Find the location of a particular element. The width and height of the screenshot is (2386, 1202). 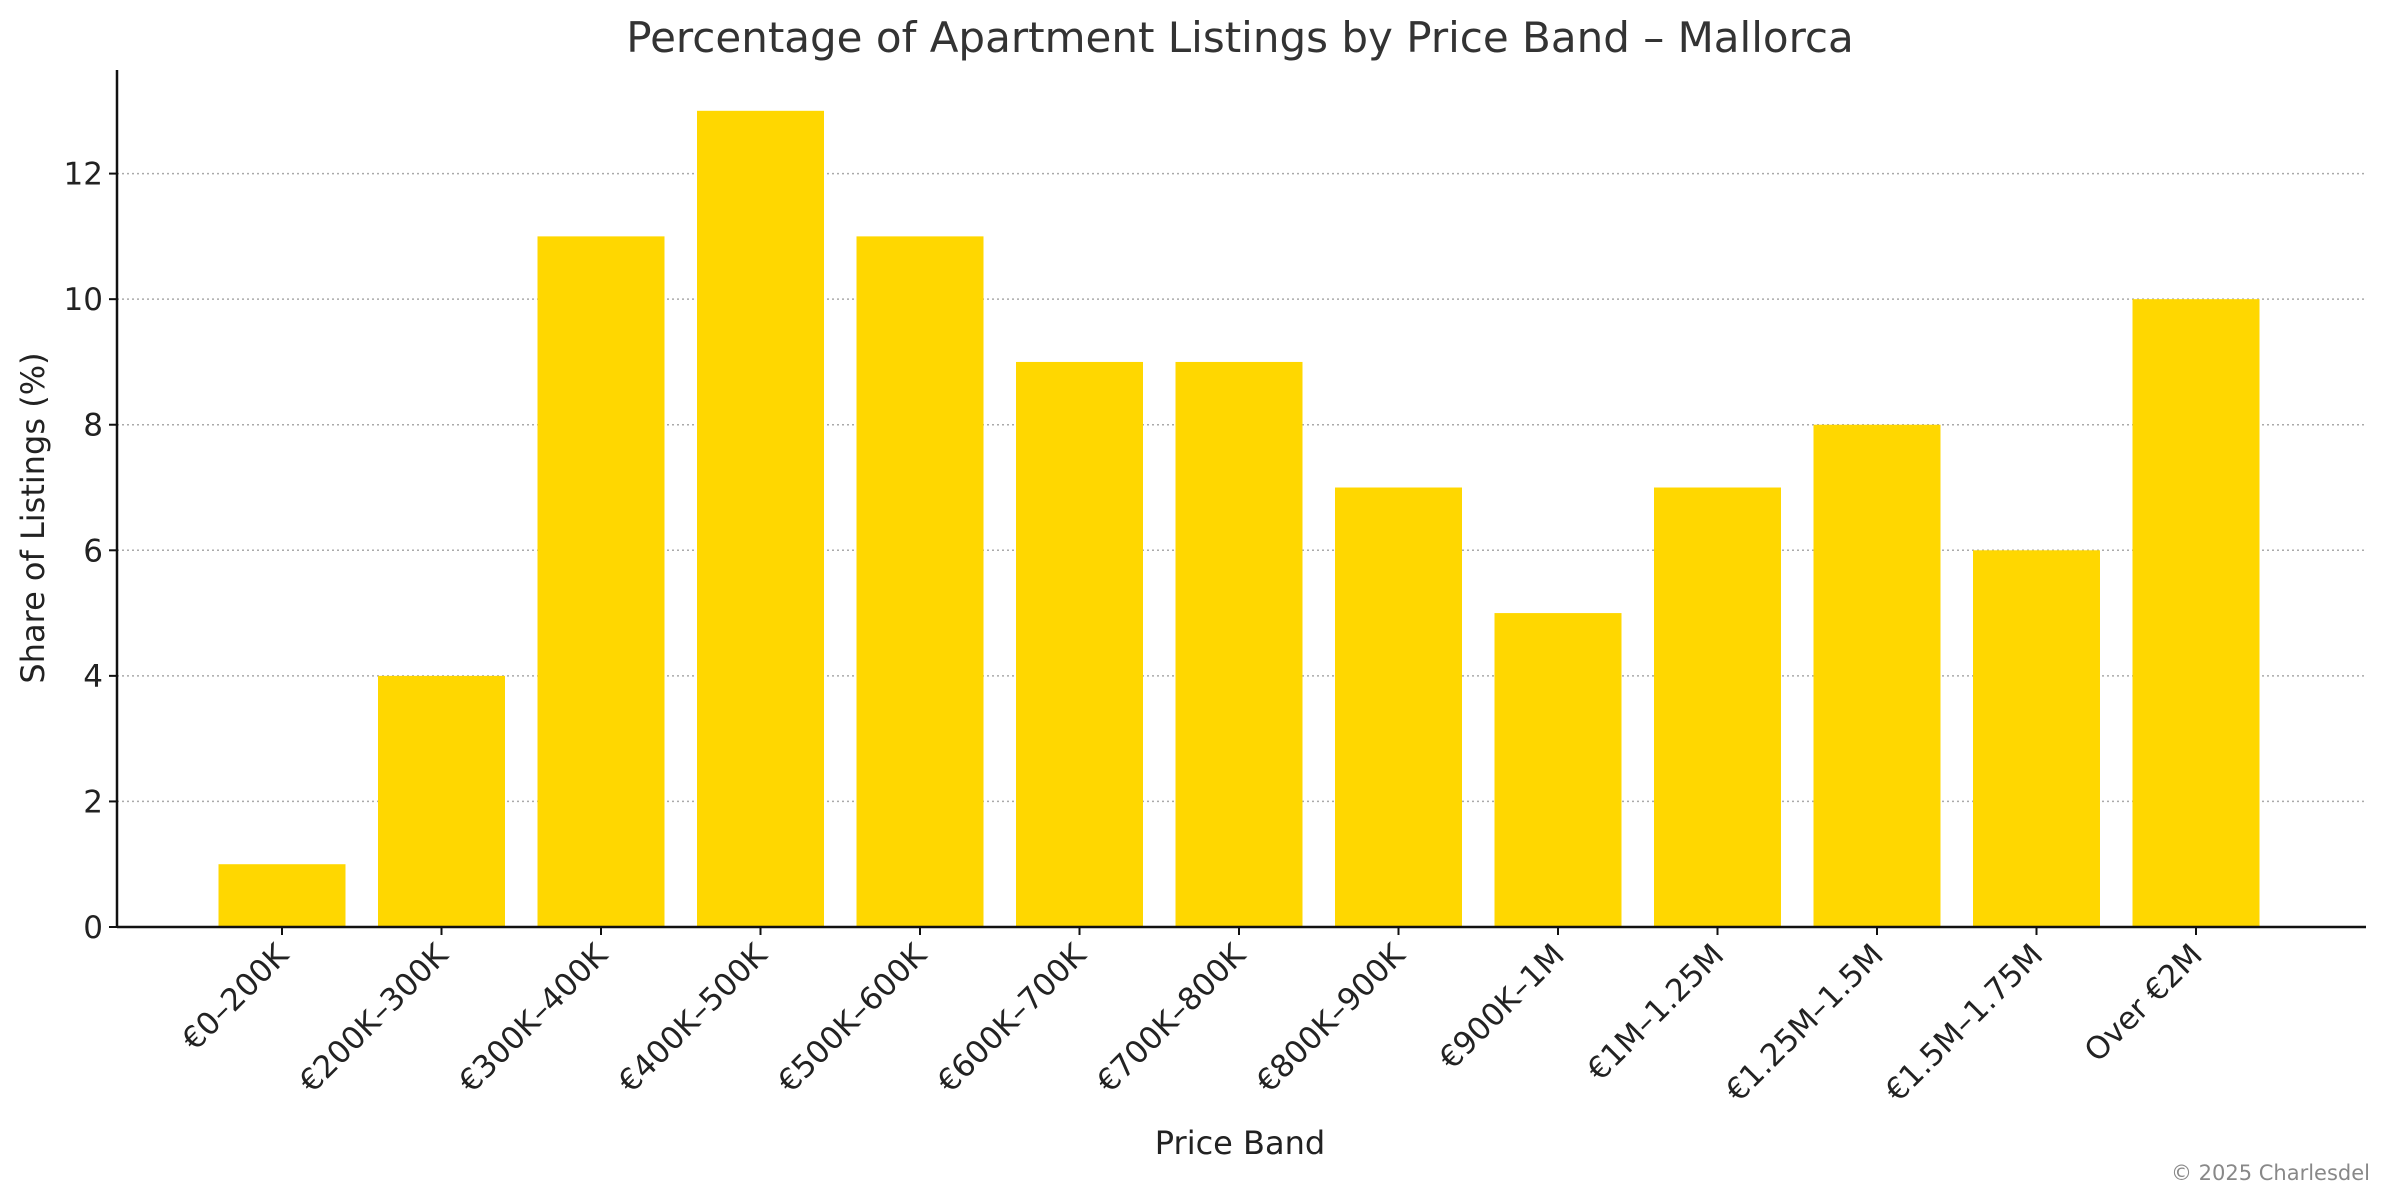

x-tick-label: €0–200K is located at coordinates (235, 997).